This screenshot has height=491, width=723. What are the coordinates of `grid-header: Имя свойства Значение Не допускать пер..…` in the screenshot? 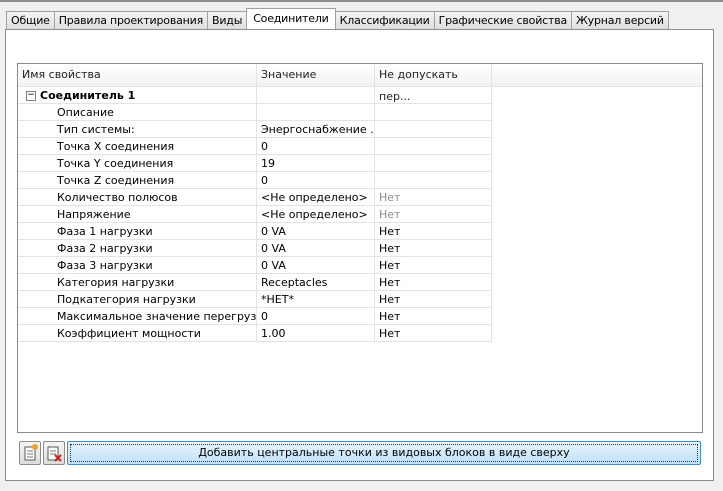 It's located at (360, 83).